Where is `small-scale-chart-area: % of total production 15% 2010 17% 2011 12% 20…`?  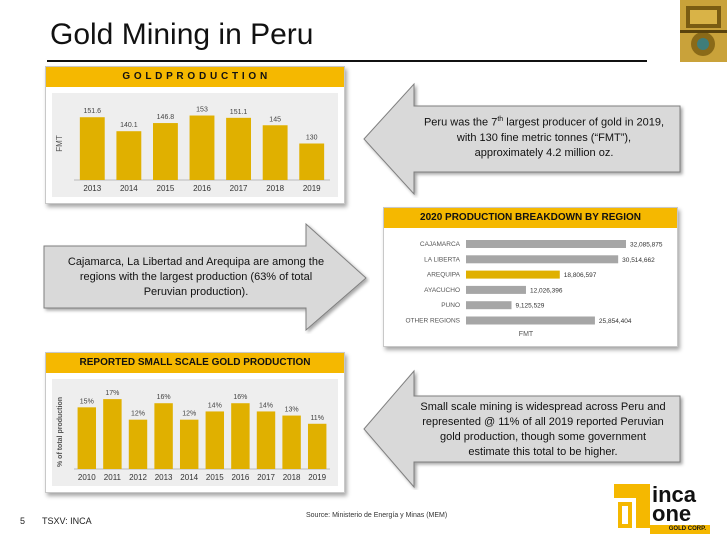 small-scale-chart-area: % of total production 15% 2010 17% 2011 12% 20… is located at coordinates (195, 432).